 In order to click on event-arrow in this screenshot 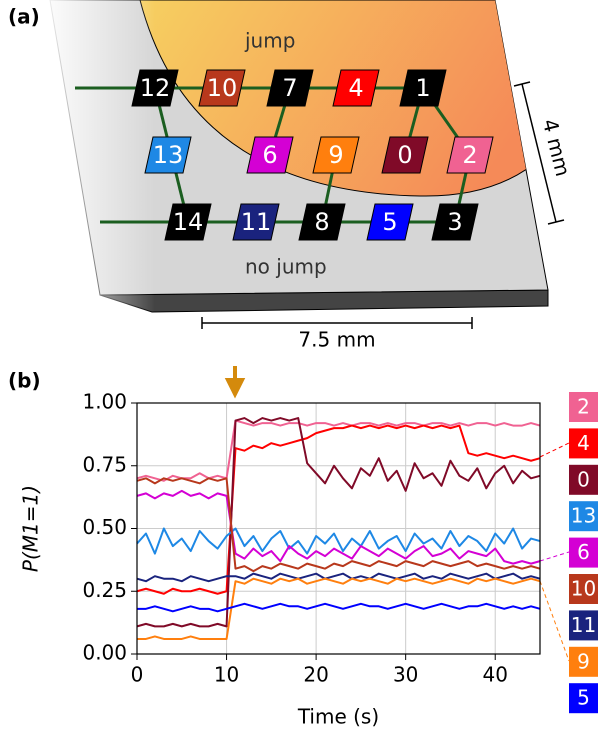, I will do `click(235, 382)`.